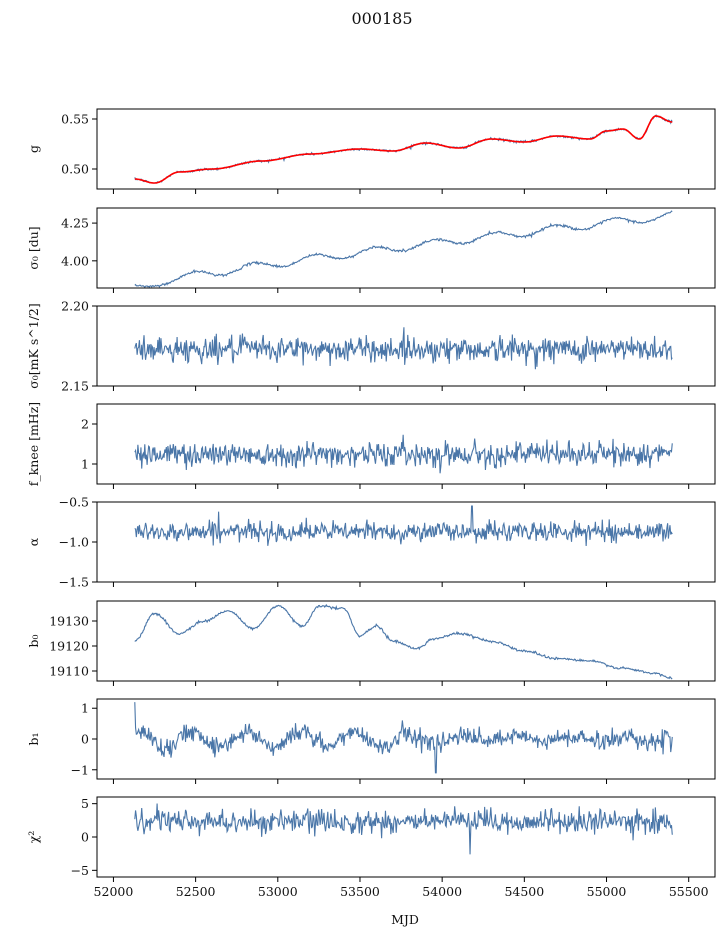  I want to click on y-tick-label-sigma0_mK-0: 2.15, so click(75, 386).